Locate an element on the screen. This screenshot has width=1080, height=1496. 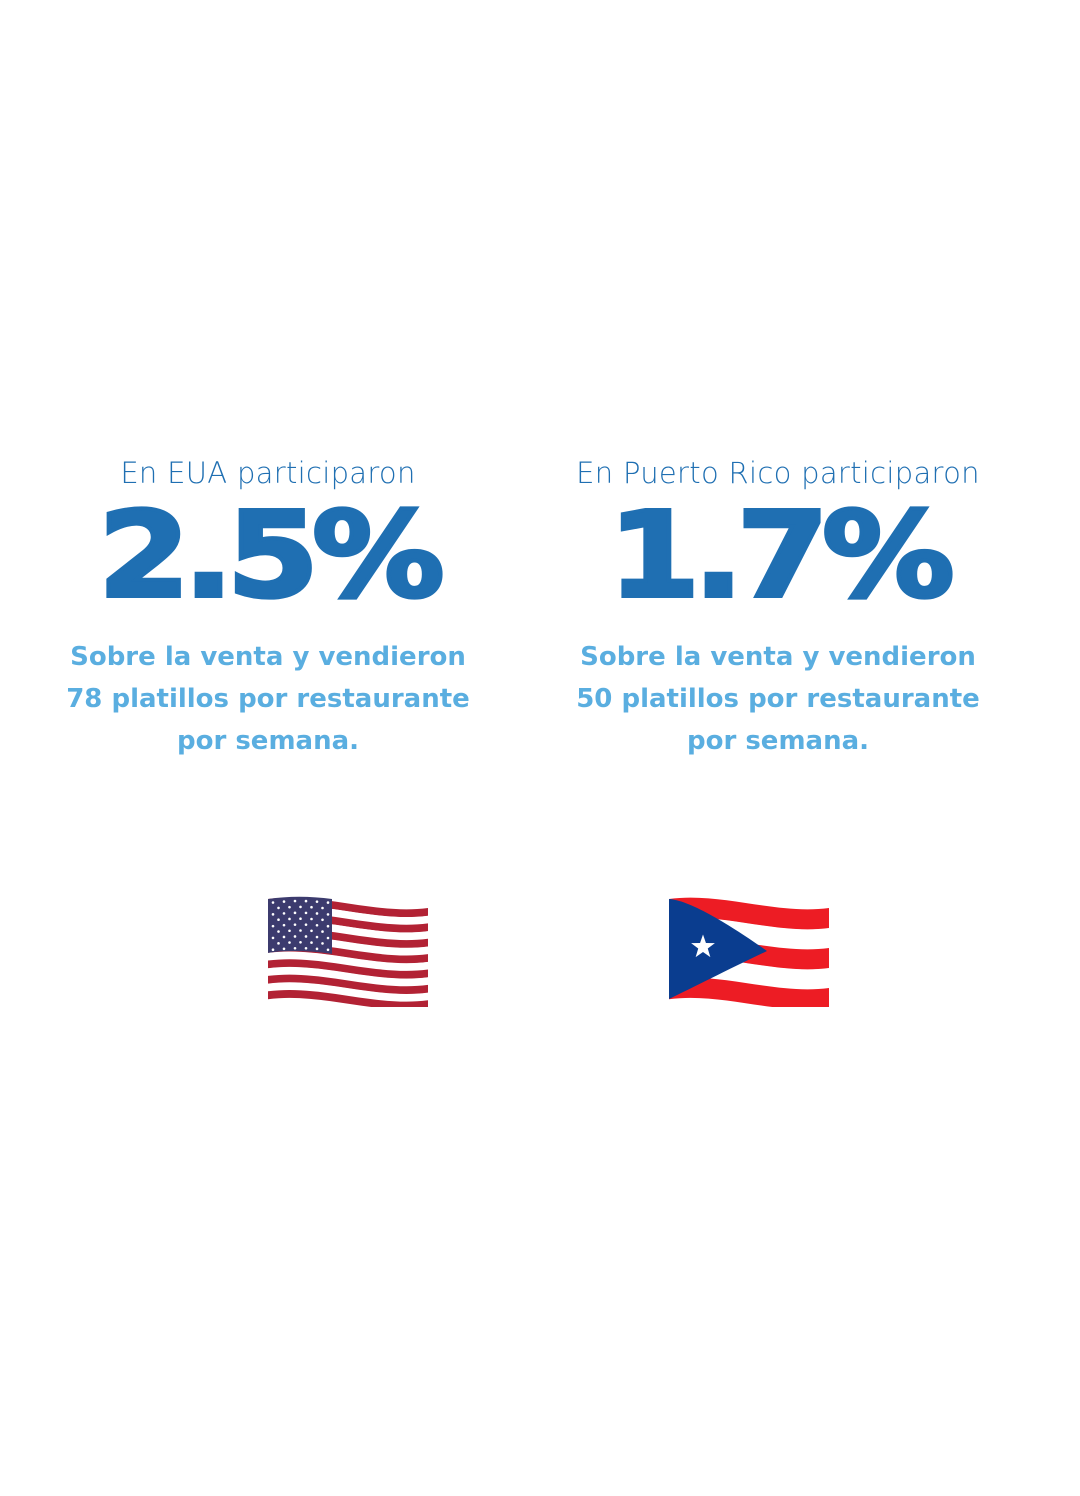
stat-value: 1.7% is located at coordinates (781, 555).